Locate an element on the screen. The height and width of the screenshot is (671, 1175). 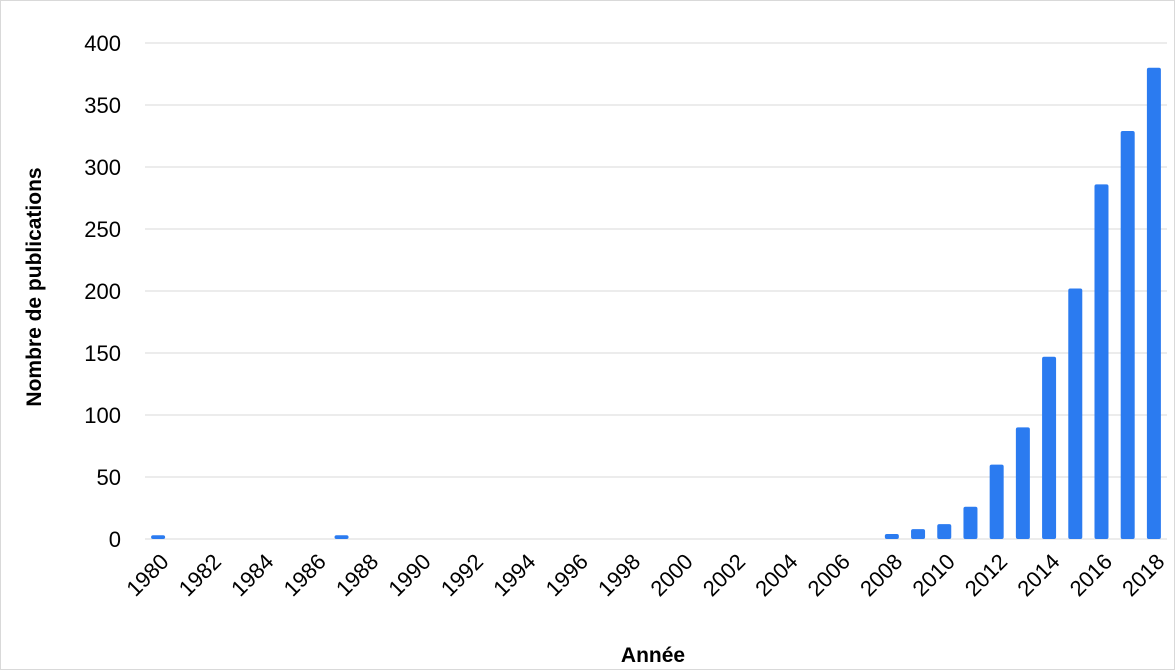
x-tick-label: 2006 is located at coordinates (829, 575).